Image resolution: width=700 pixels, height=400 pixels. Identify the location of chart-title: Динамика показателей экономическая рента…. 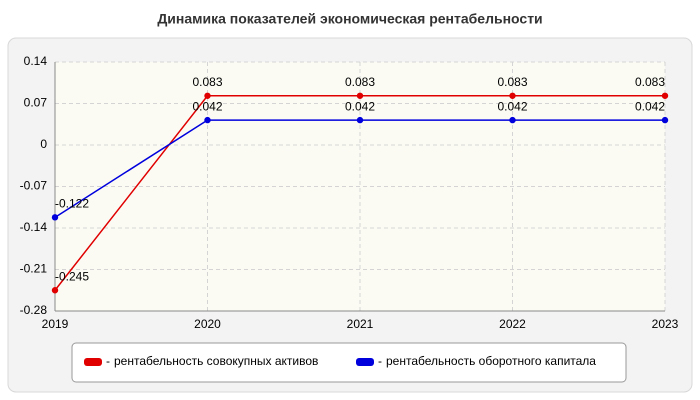
(349, 19).